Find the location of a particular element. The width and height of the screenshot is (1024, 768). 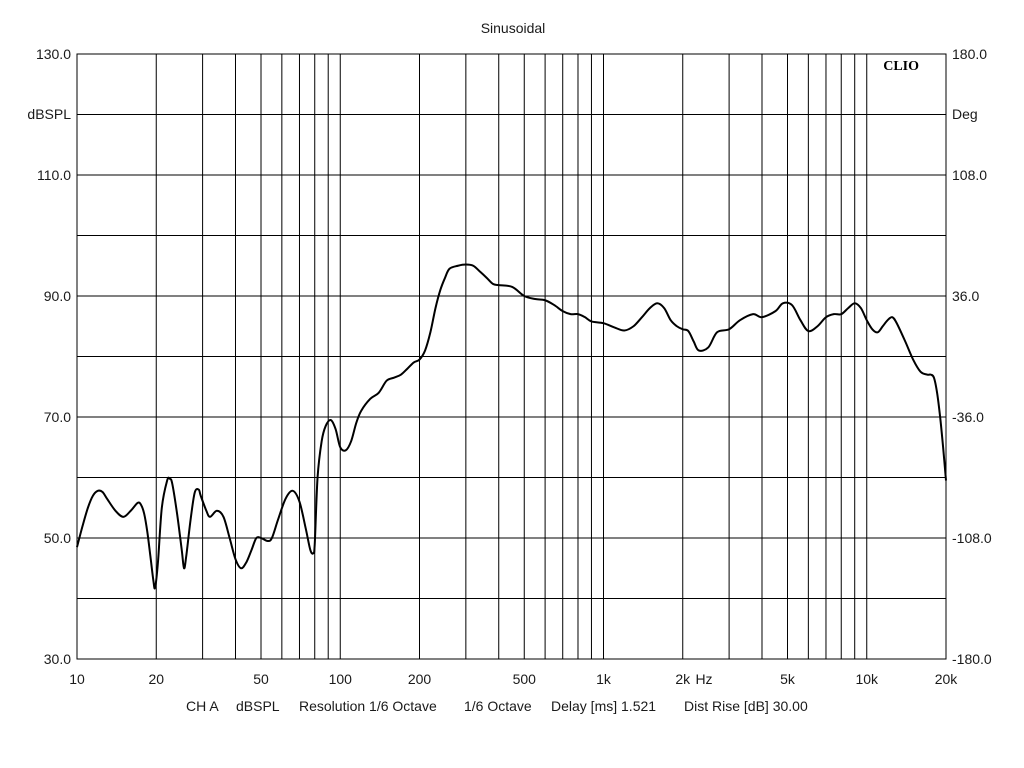

y-tick-label: 50.0 is located at coordinates (57, 538).